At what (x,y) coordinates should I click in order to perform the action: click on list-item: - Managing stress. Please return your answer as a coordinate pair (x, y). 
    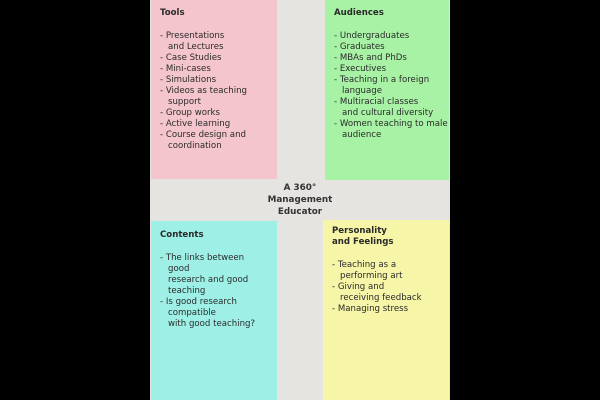
    Looking at the image, I should click on (386, 309).